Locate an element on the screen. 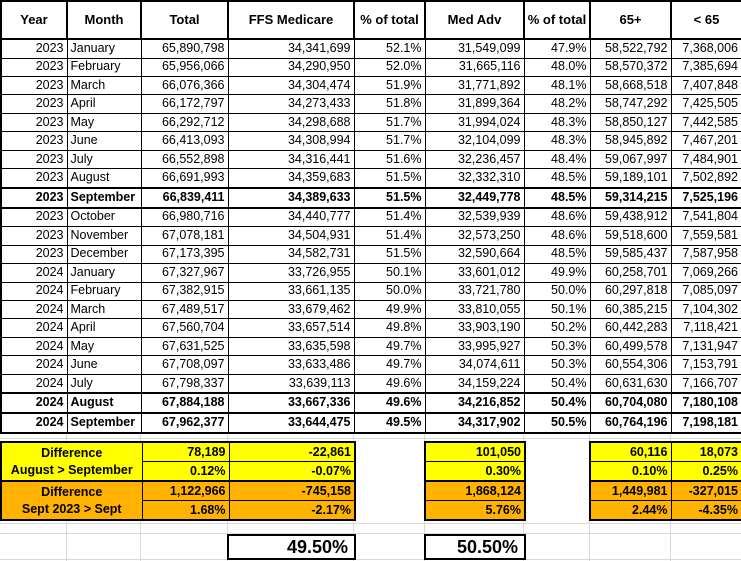 This screenshot has width=741, height=561. cell: March is located at coordinates (104, 309).